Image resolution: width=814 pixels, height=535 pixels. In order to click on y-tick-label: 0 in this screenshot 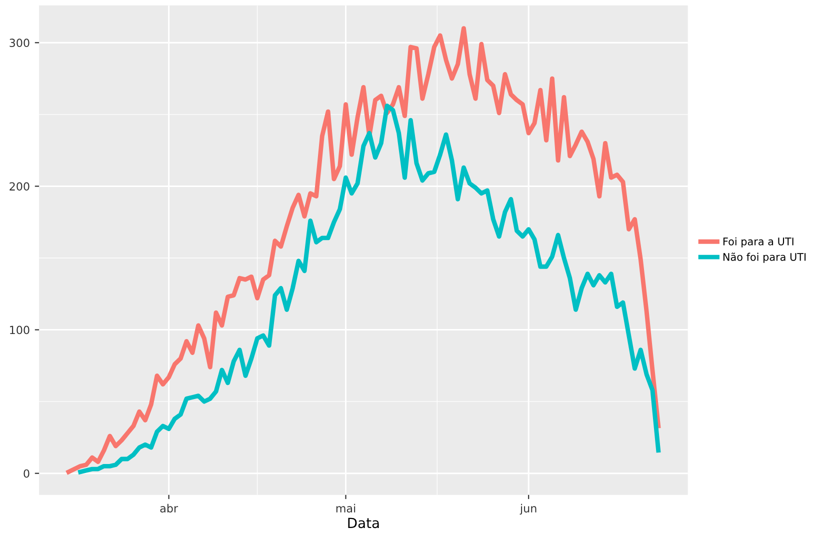, I will do `click(27, 473)`.